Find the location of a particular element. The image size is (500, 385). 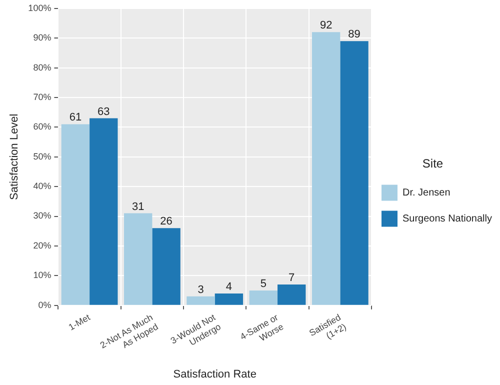

data-label: 92 is located at coordinates (326, 26).